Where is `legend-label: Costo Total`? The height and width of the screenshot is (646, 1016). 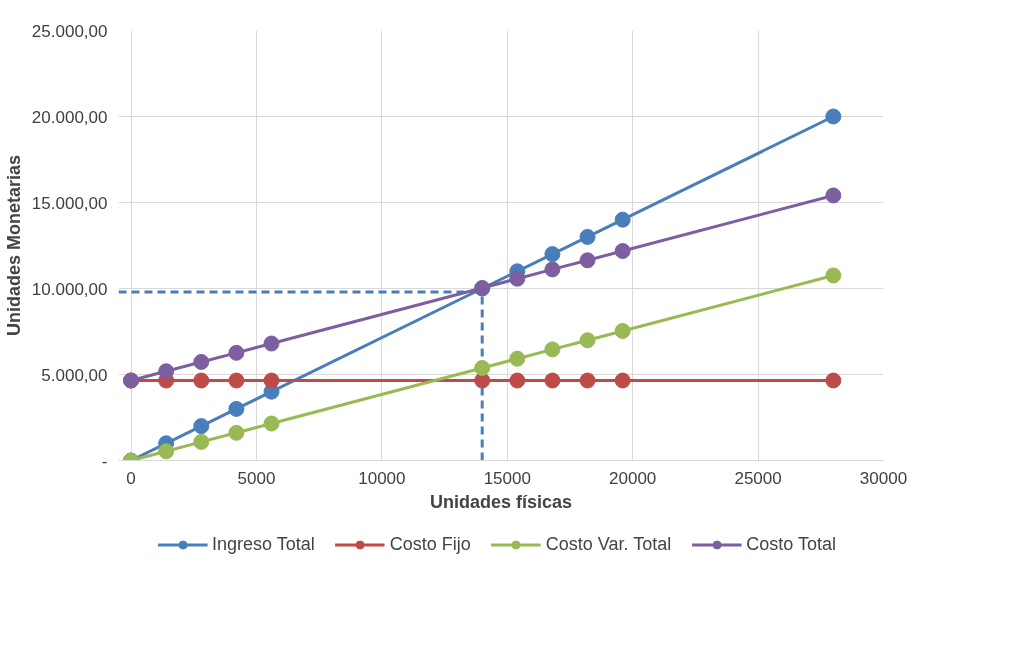
legend-label: Costo Total is located at coordinates (791, 544).